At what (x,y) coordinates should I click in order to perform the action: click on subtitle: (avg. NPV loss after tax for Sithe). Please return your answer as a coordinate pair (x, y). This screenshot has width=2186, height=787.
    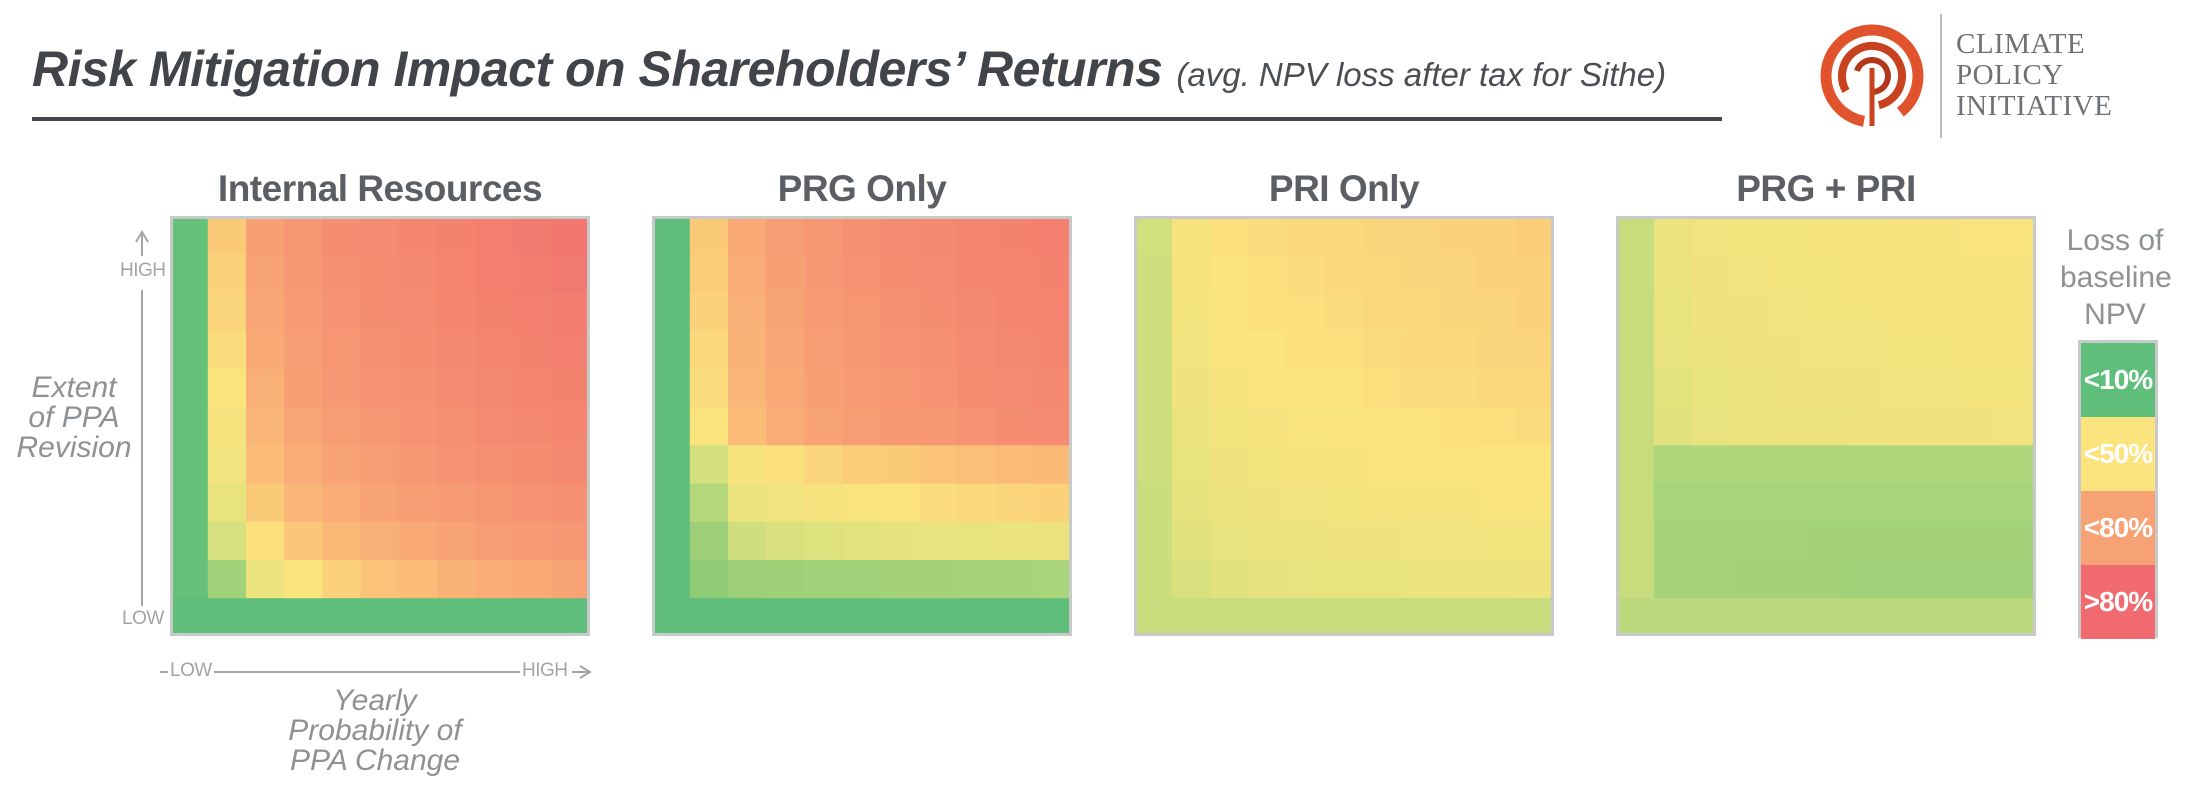
    Looking at the image, I should click on (1421, 74).